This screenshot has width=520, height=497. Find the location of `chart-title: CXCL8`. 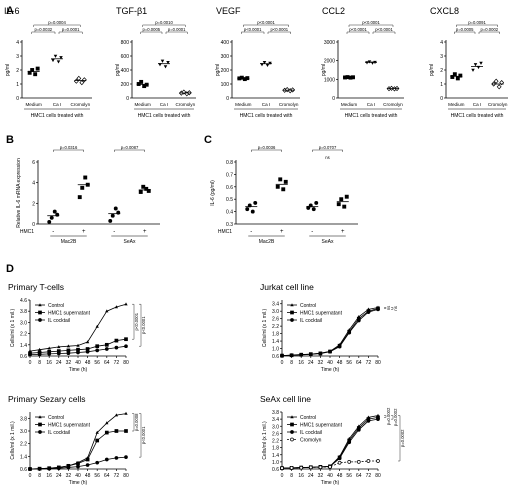

chart-title: CXCL8 is located at coordinates (444, 11).